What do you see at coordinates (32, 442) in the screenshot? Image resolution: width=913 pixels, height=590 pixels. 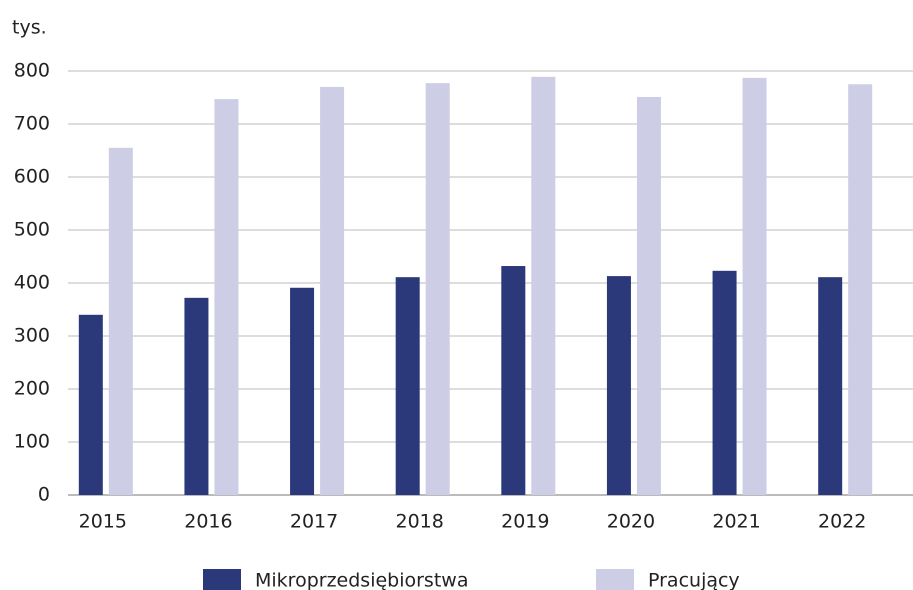 I see `y-tick-label: 100` at bounding box center [32, 442].